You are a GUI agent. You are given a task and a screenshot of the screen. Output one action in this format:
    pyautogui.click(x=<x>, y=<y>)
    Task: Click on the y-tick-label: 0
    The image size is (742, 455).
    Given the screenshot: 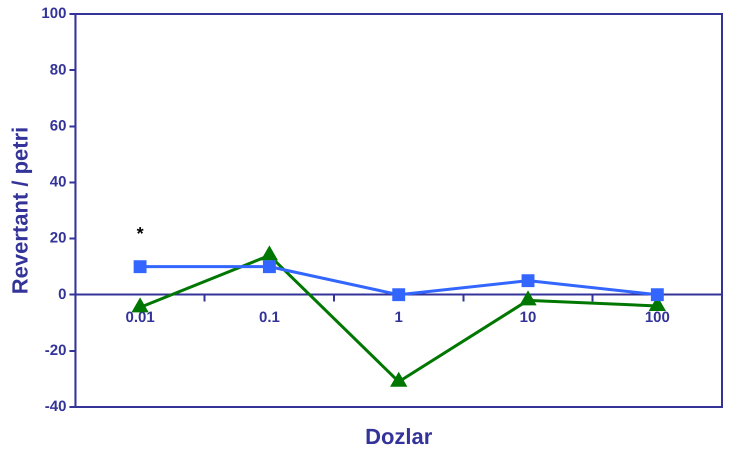 What is the action you would take?
    pyautogui.click(x=62, y=294)
    